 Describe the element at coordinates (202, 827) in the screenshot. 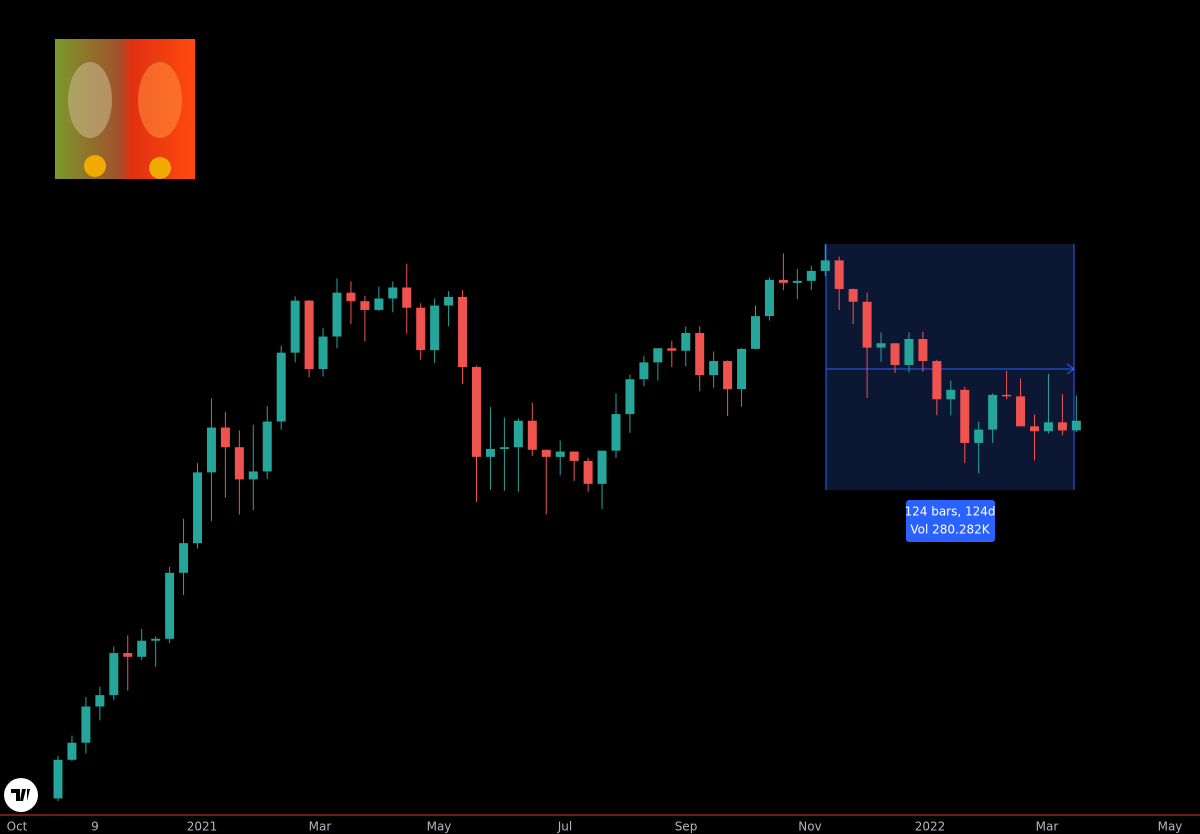

I see `x-tick-label: 2021` at that location.